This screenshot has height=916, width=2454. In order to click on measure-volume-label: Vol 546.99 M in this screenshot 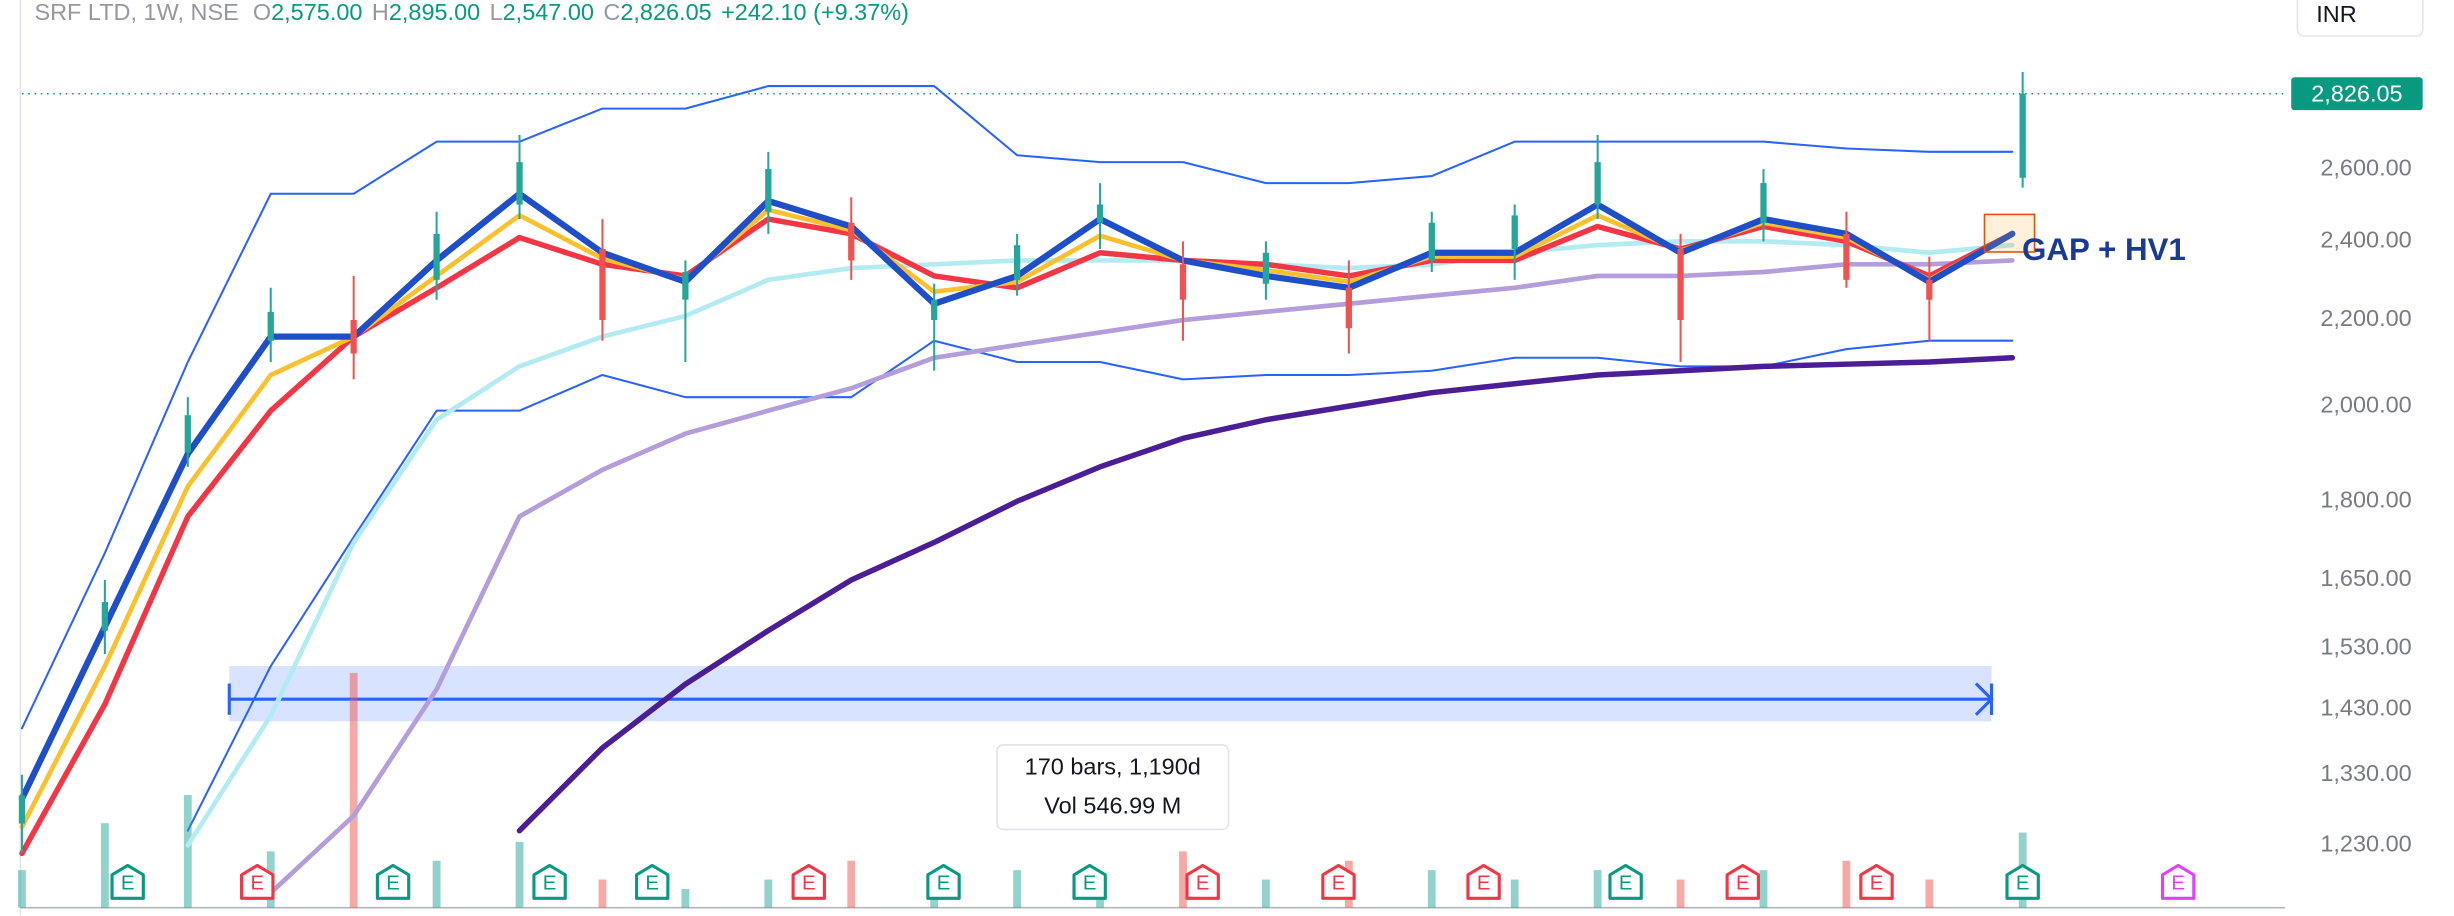, I will do `click(1112, 806)`.